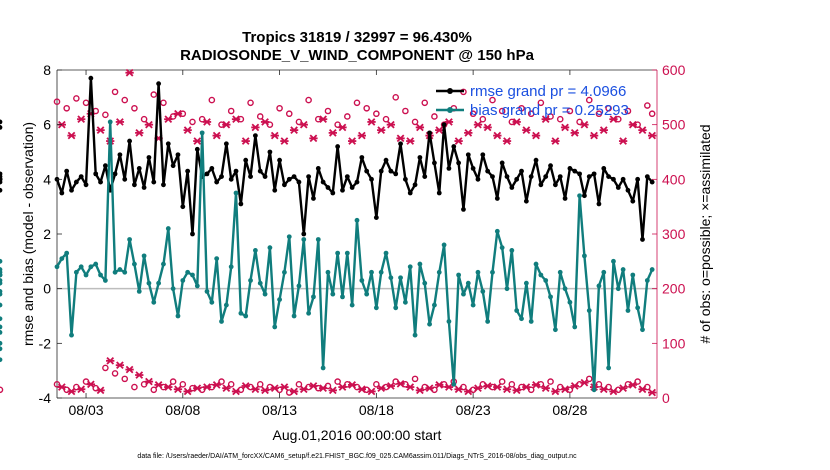 The height and width of the screenshot is (470, 830). Describe the element at coordinates (47, 289) in the screenshot. I see `y-tick-label-left: 0` at that location.